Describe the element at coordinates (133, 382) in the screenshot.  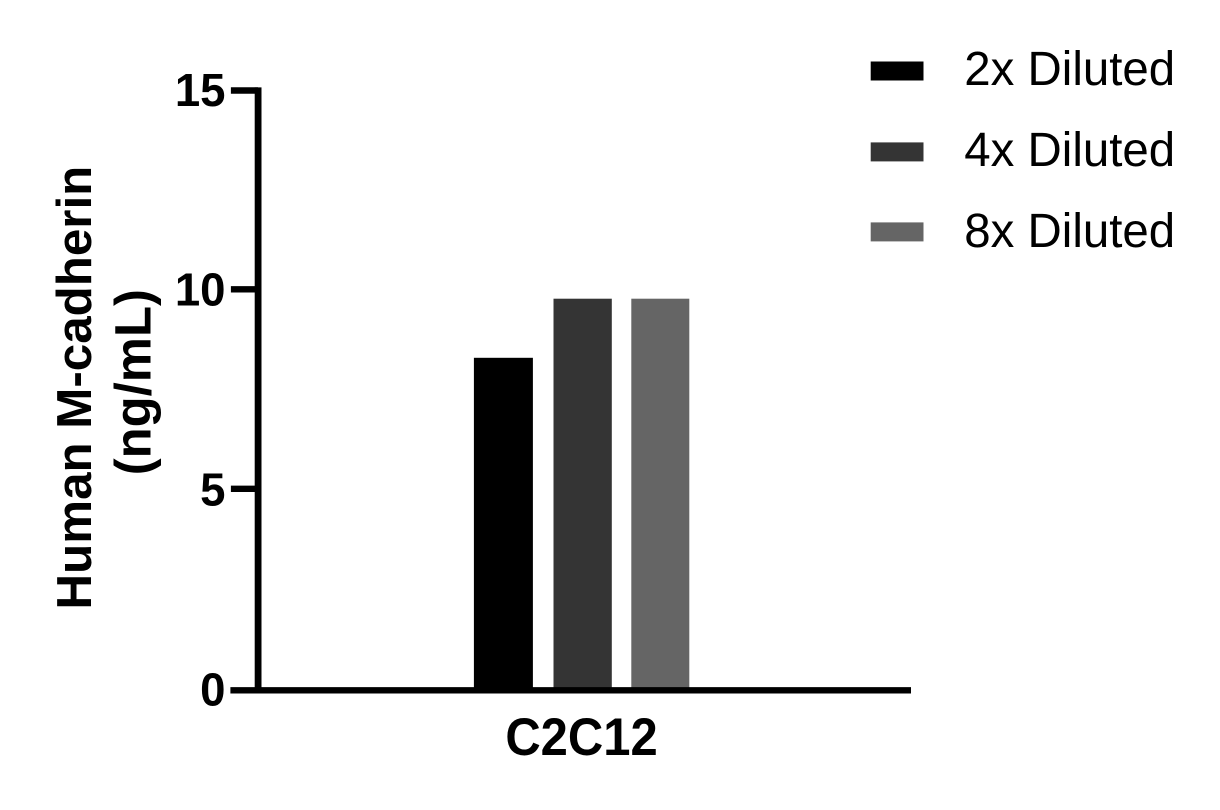
I see `svg-text: (ng/mL)` at that location.